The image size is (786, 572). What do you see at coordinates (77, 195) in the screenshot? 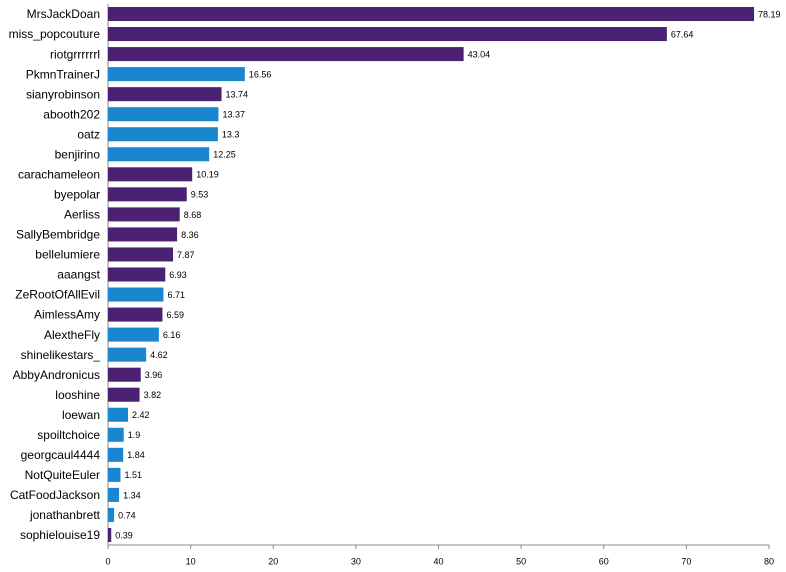
I see `y-tick-label: byepolar` at bounding box center [77, 195].